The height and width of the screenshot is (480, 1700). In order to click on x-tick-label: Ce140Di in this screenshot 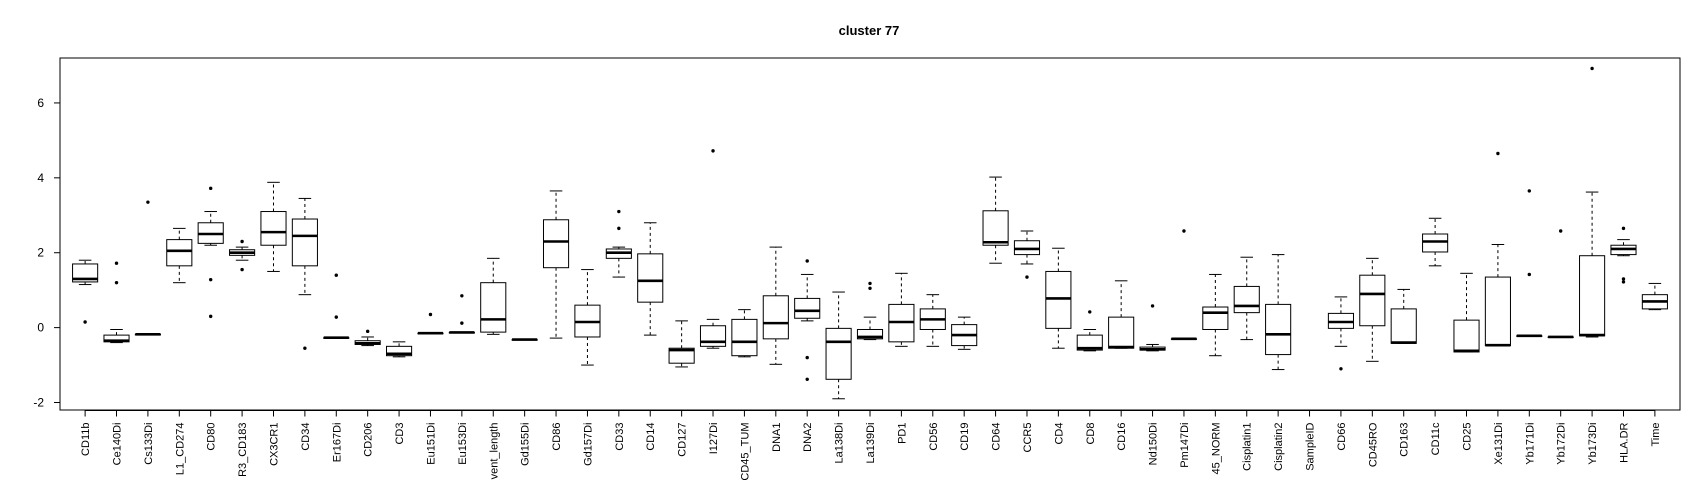, I will do `click(118, 444)`.